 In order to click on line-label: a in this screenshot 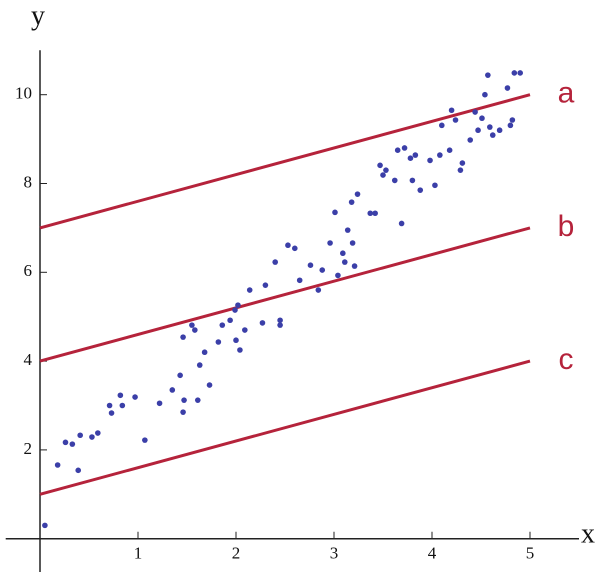, I will do `click(566, 93)`.